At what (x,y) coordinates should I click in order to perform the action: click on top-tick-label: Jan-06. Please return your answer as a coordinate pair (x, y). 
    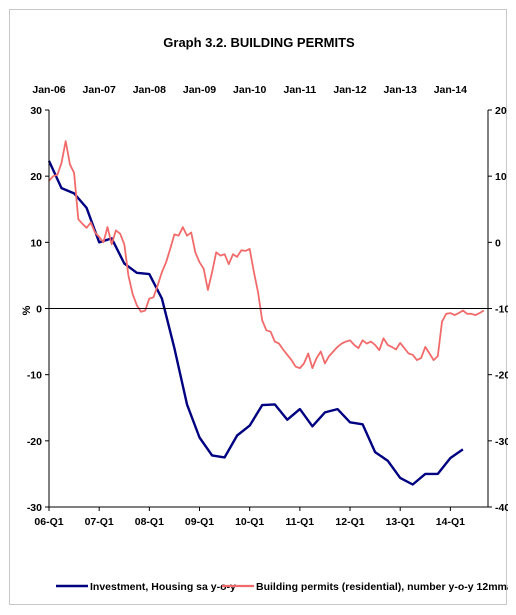
    Looking at the image, I should click on (48, 90).